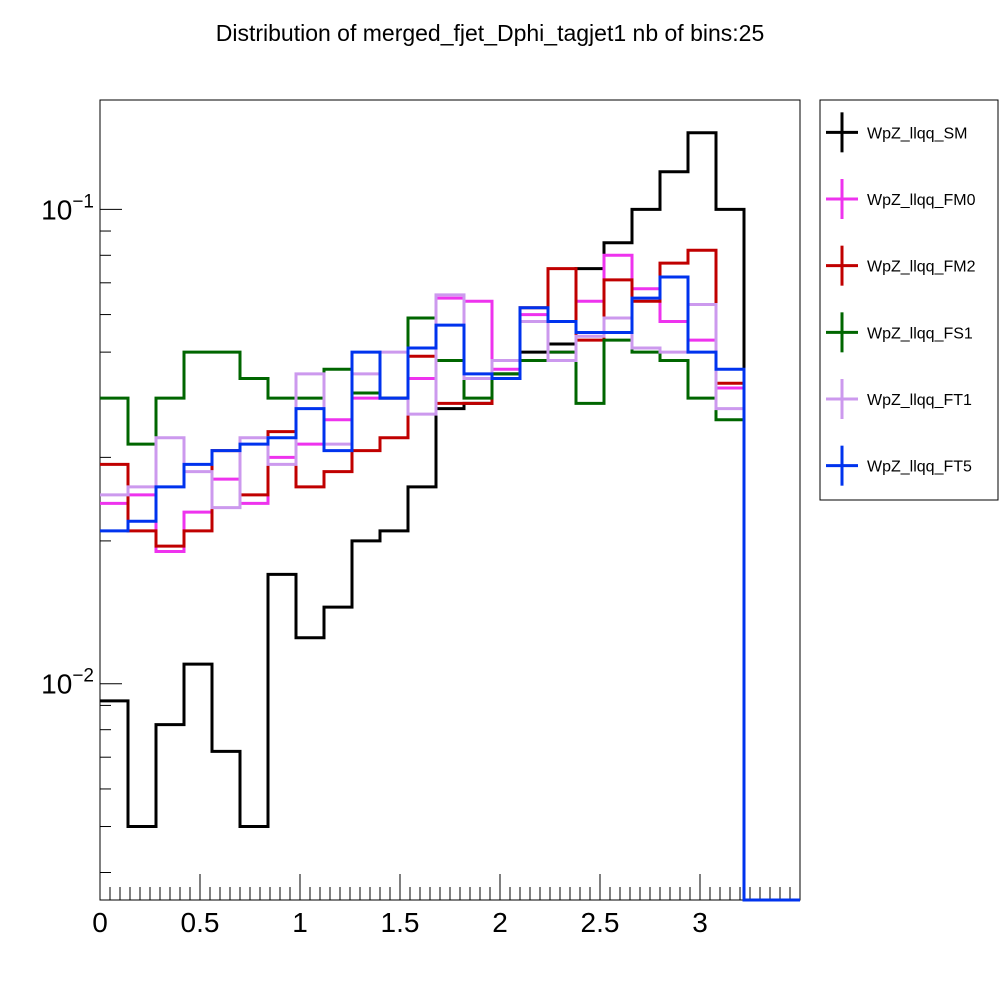  I want to click on legend-entry: WpZ_llqq_FT1, so click(899, 399).